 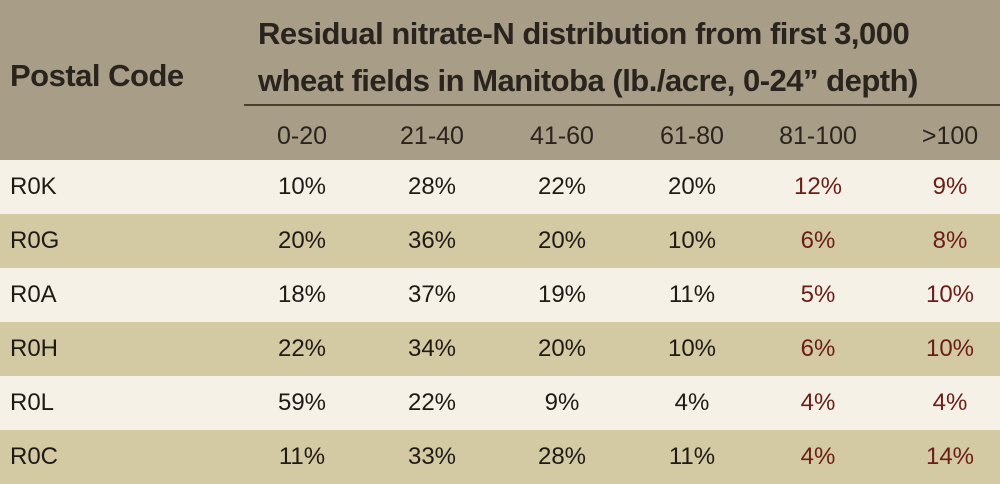 What do you see at coordinates (432, 348) in the screenshot?
I see `value-cell: 34%` at bounding box center [432, 348].